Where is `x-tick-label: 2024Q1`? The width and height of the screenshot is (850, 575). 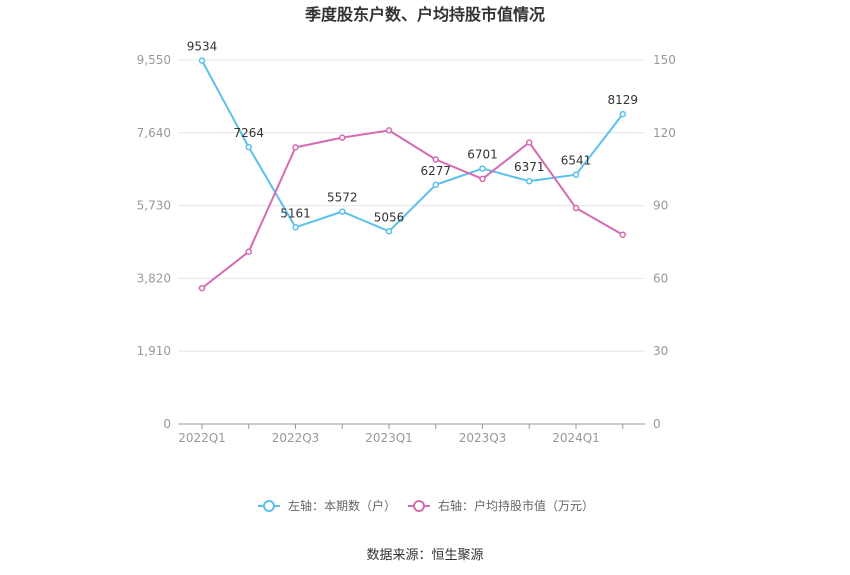
x-tick-label: 2024Q1 is located at coordinates (576, 438).